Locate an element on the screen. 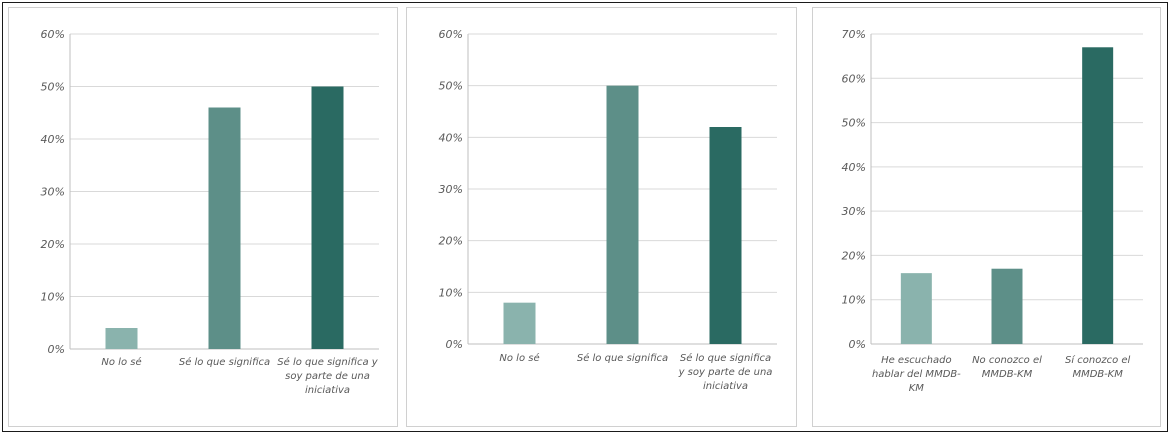  x-category-label: Sí conozco el MMDB-KM is located at coordinates (1098, 367).